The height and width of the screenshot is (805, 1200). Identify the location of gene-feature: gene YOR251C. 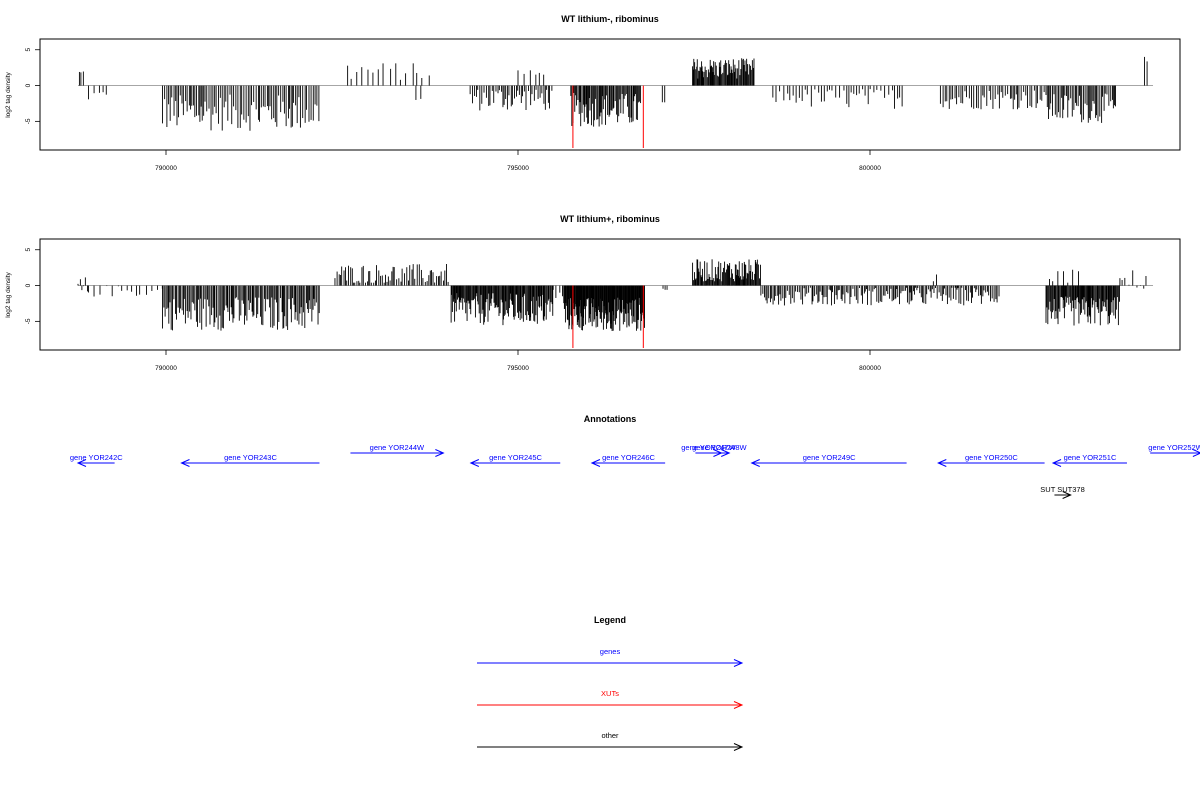
(1089, 460).